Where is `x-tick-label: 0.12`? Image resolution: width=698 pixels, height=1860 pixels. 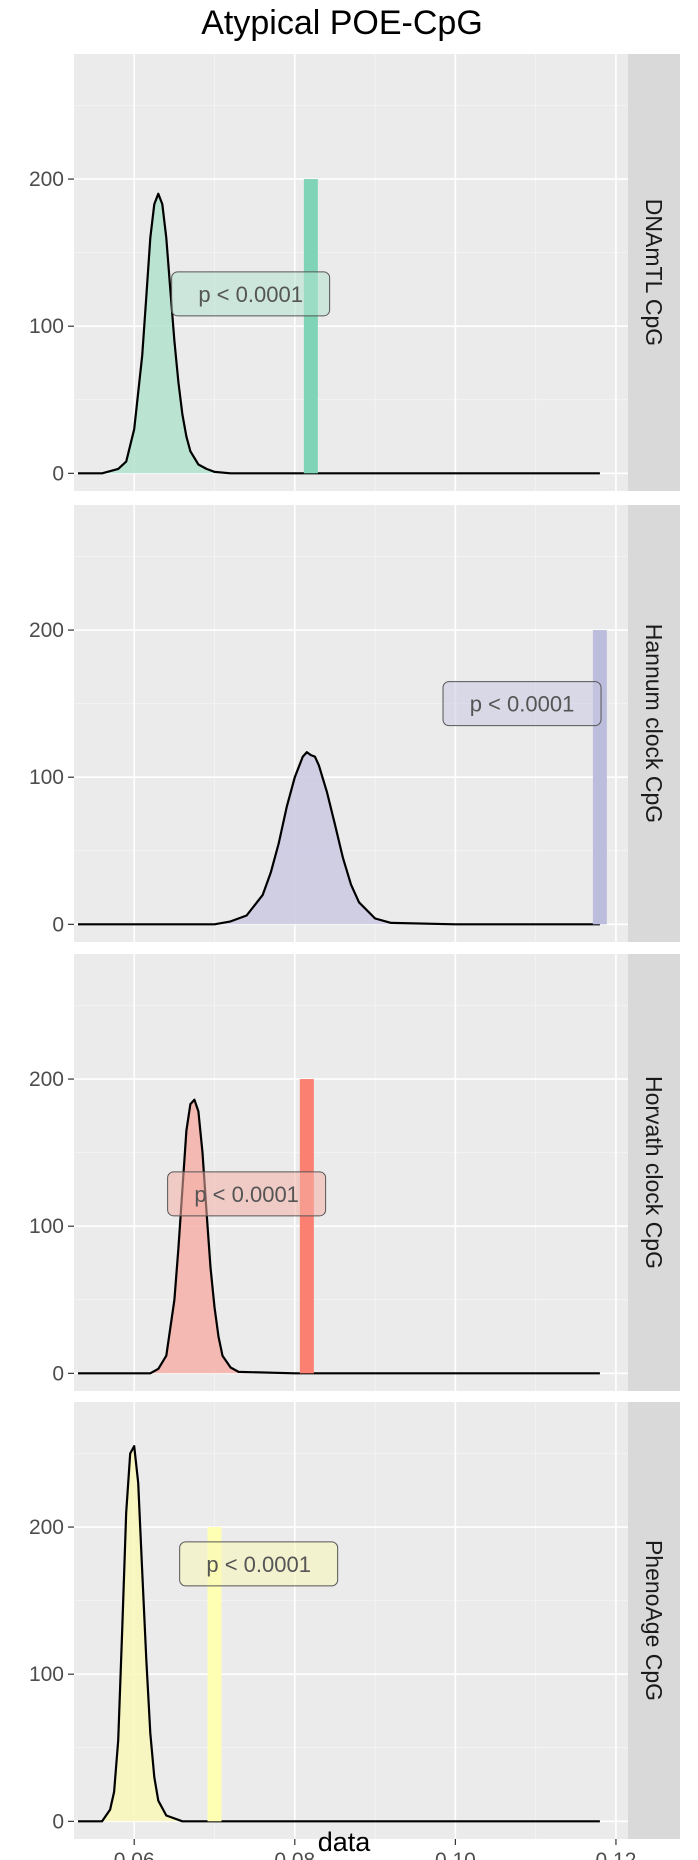 x-tick-label: 0.12 is located at coordinates (616, 1854).